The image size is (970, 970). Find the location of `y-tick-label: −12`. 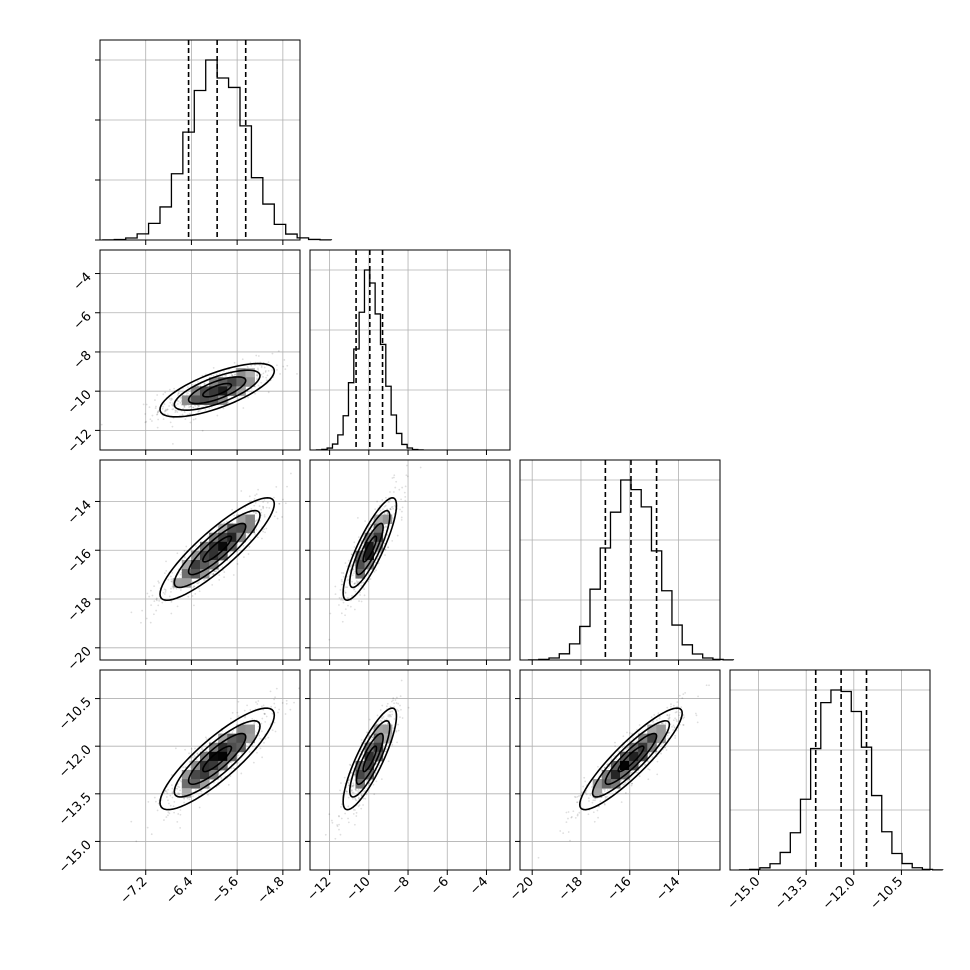

y-tick-label: −12 is located at coordinates (80, 442).